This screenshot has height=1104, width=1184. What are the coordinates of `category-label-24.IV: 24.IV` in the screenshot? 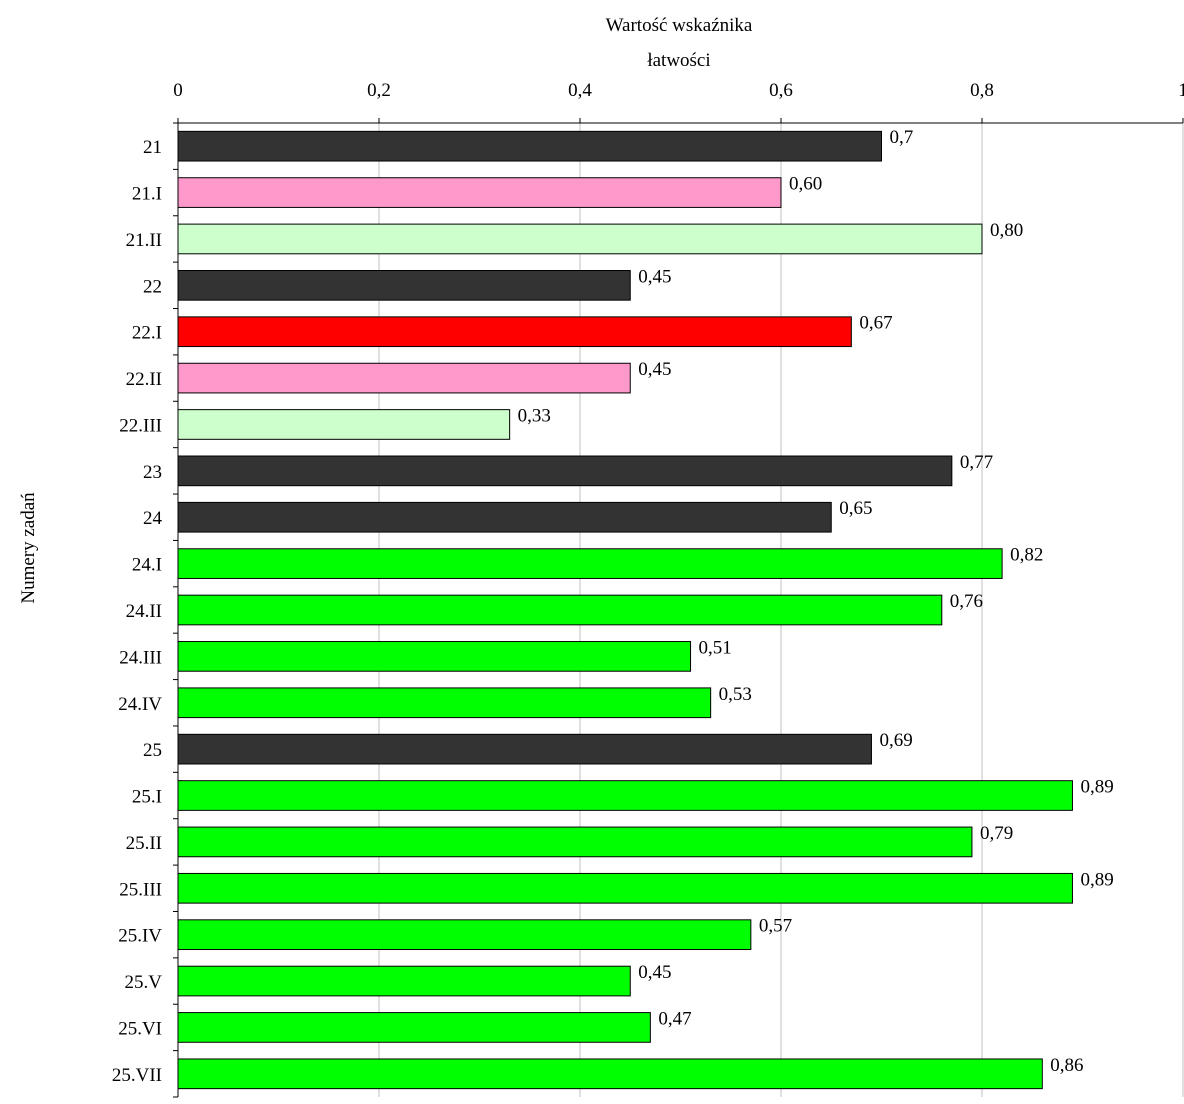 It's located at (140, 704).